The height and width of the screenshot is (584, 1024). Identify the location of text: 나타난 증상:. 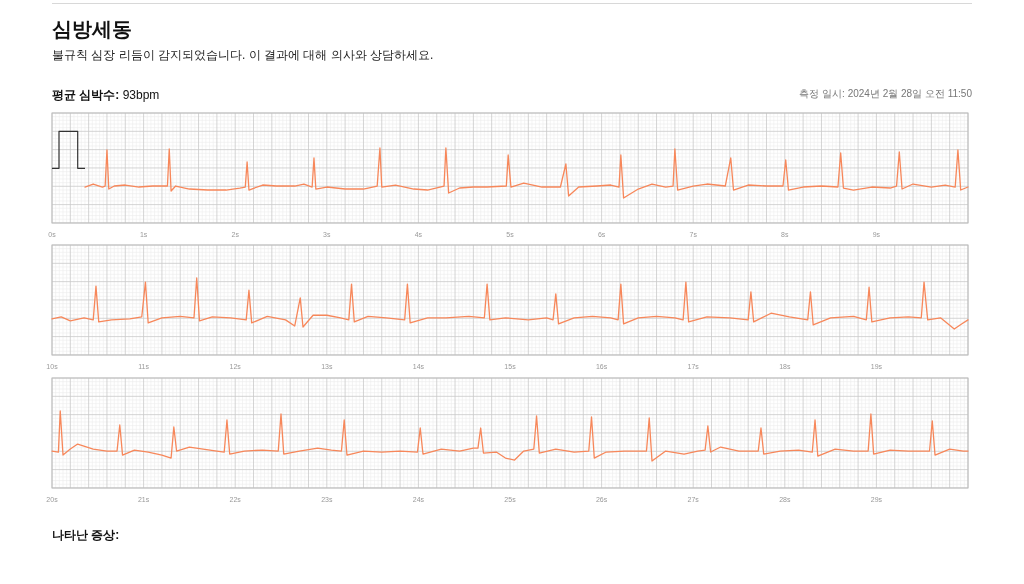
(86, 535).